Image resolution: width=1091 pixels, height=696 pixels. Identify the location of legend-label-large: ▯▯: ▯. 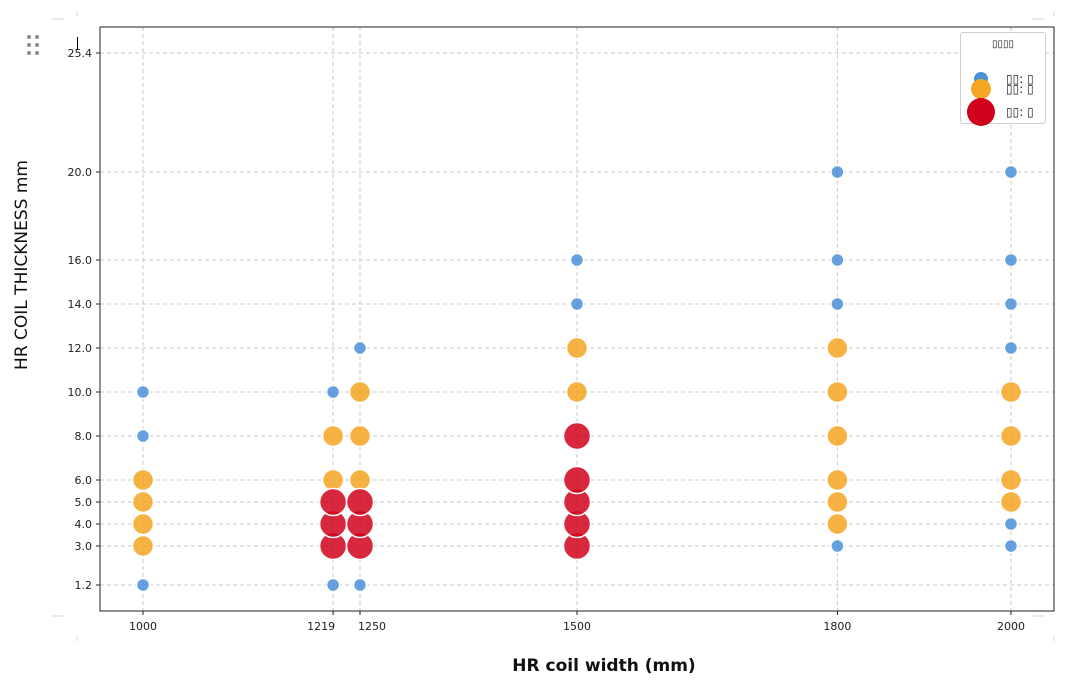
(1020, 112).